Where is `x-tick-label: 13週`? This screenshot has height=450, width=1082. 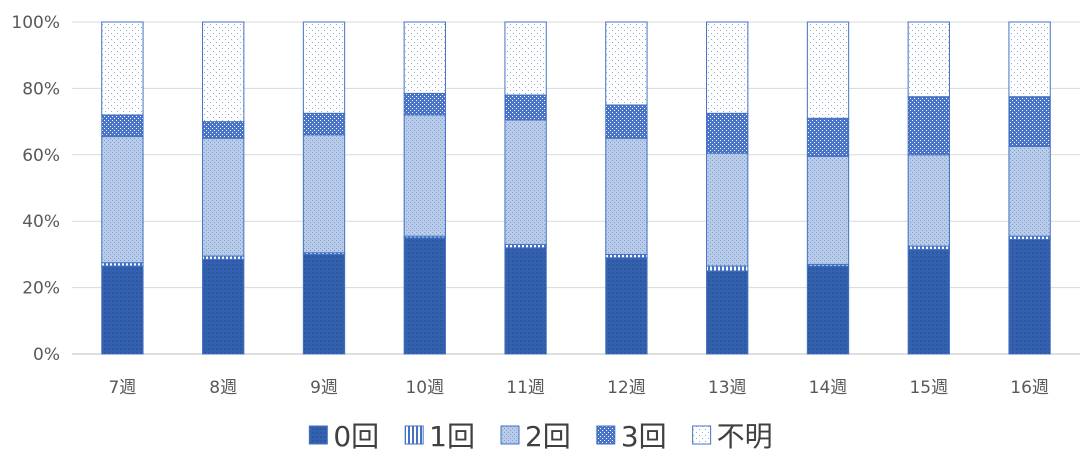 x-tick-label: 13週 is located at coordinates (727, 388).